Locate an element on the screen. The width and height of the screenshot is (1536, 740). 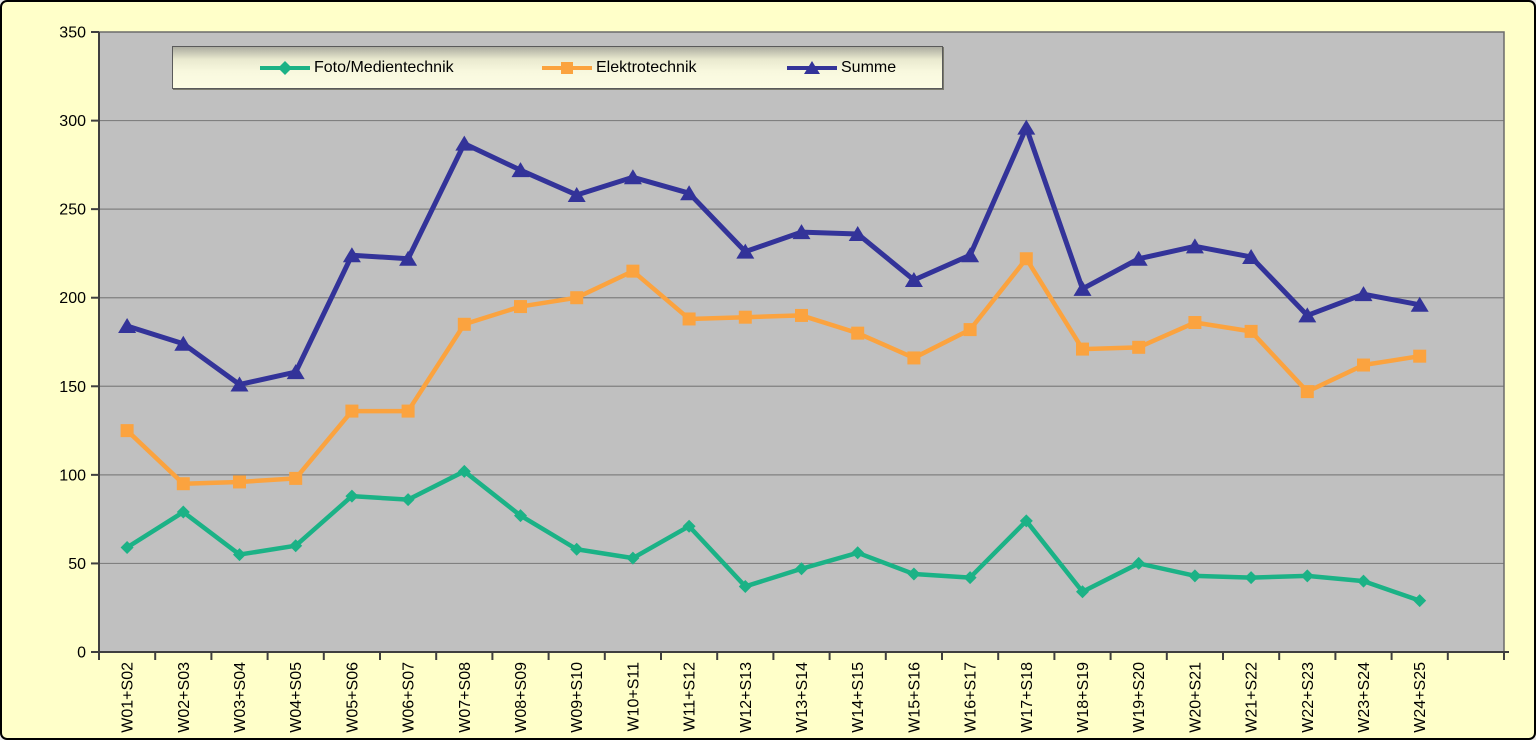
y-tick-label: 200 is located at coordinates (72, 298).